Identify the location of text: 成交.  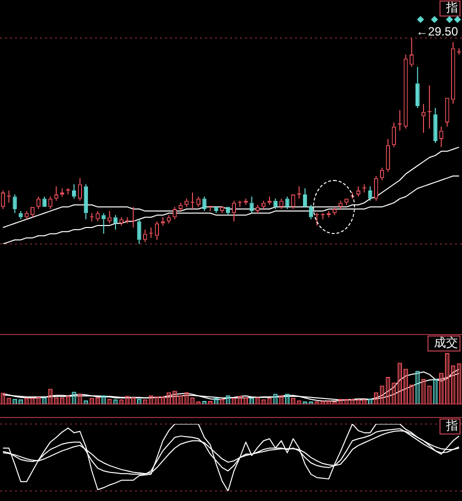
(446, 342).